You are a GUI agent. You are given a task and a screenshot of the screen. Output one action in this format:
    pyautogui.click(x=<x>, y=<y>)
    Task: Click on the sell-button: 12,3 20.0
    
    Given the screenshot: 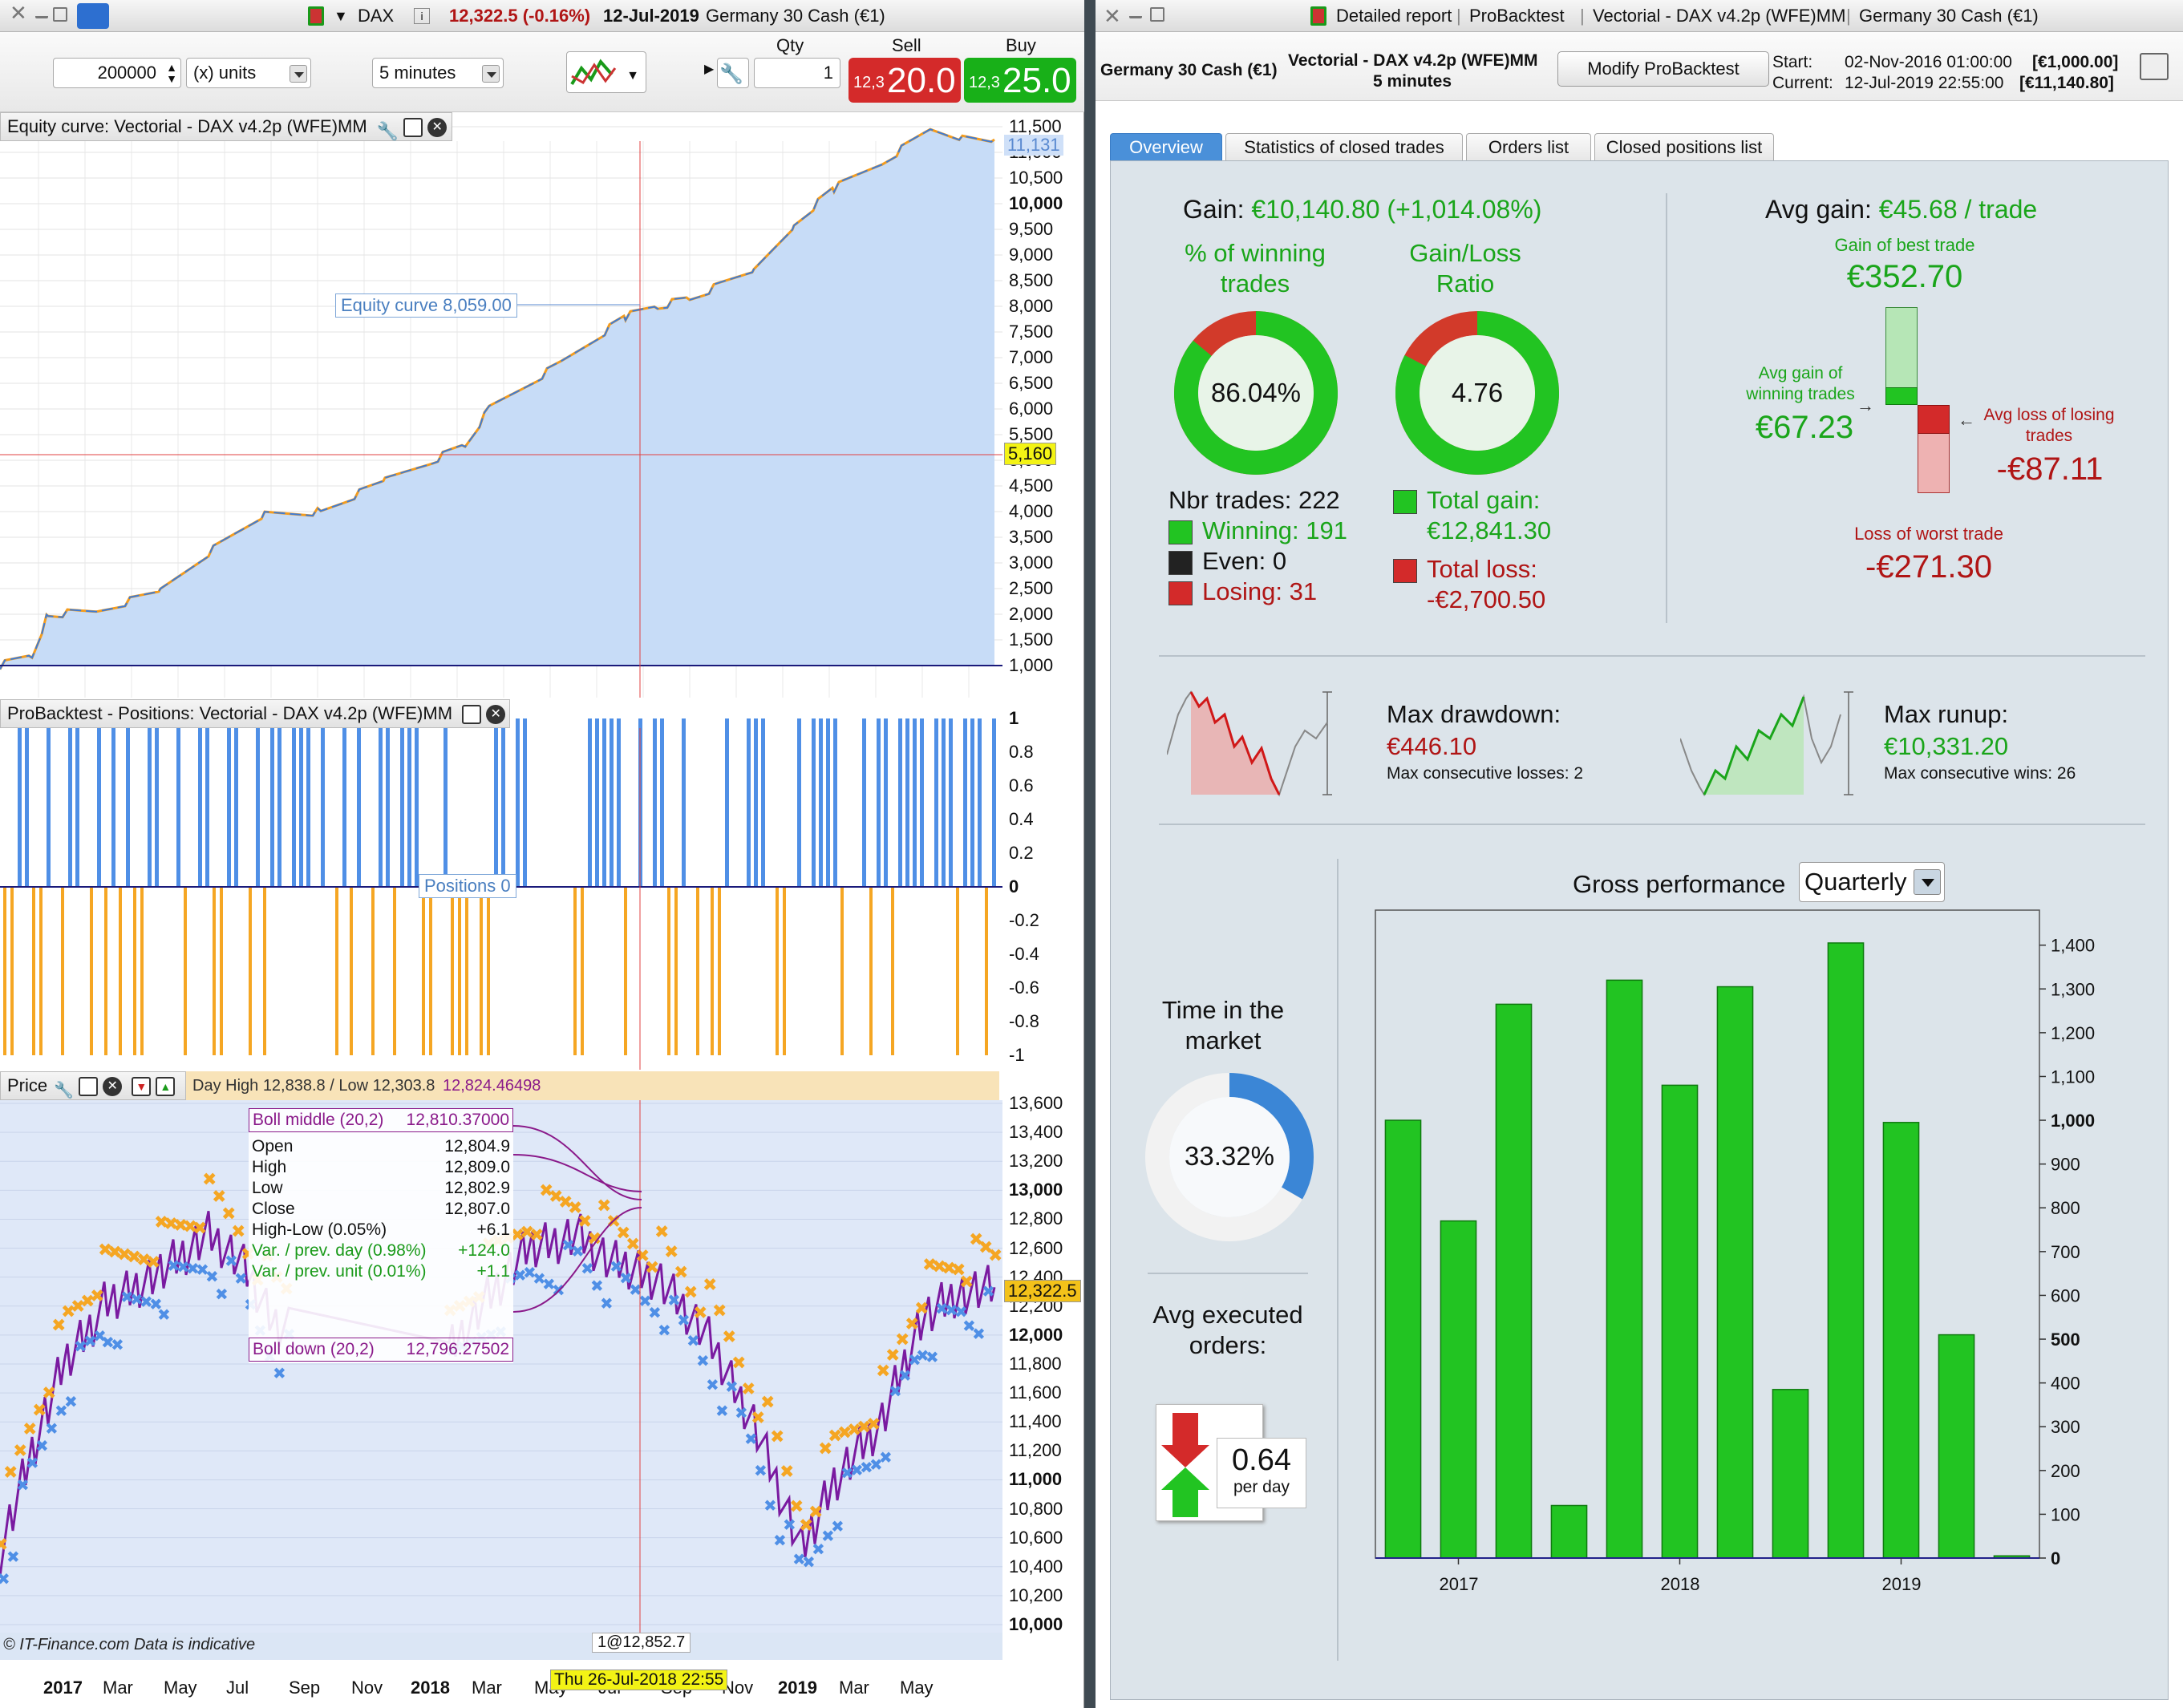 What is the action you would take?
    pyautogui.click(x=904, y=80)
    